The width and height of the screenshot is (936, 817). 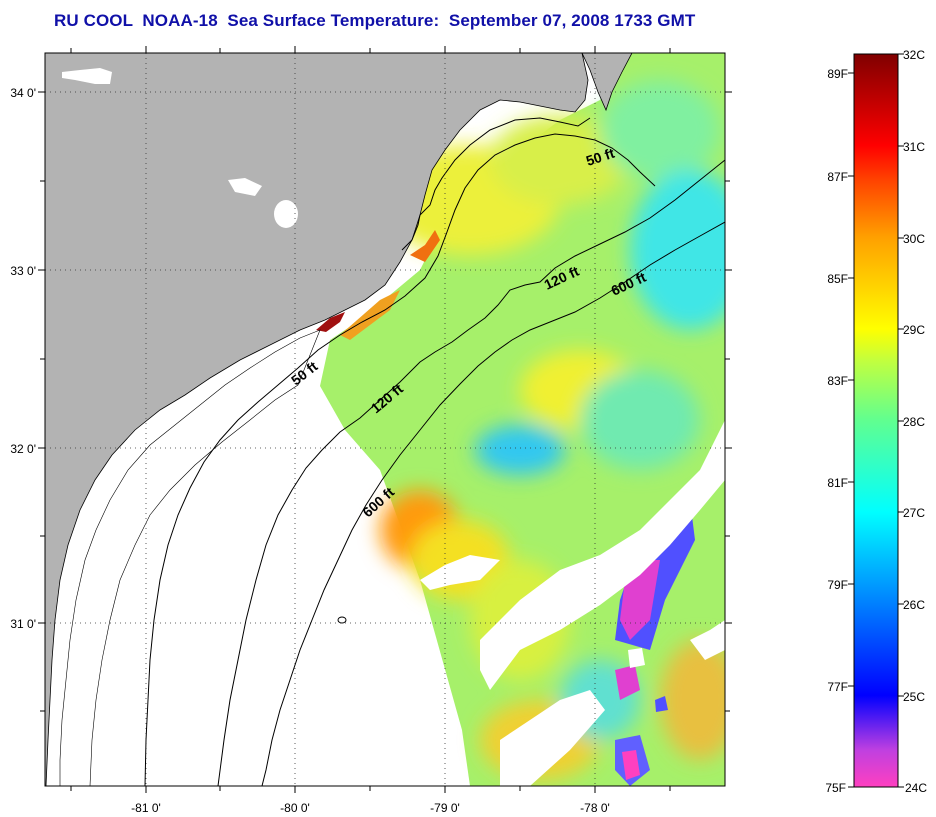 I want to click on cb-f-79: 79F, so click(x=837, y=585).